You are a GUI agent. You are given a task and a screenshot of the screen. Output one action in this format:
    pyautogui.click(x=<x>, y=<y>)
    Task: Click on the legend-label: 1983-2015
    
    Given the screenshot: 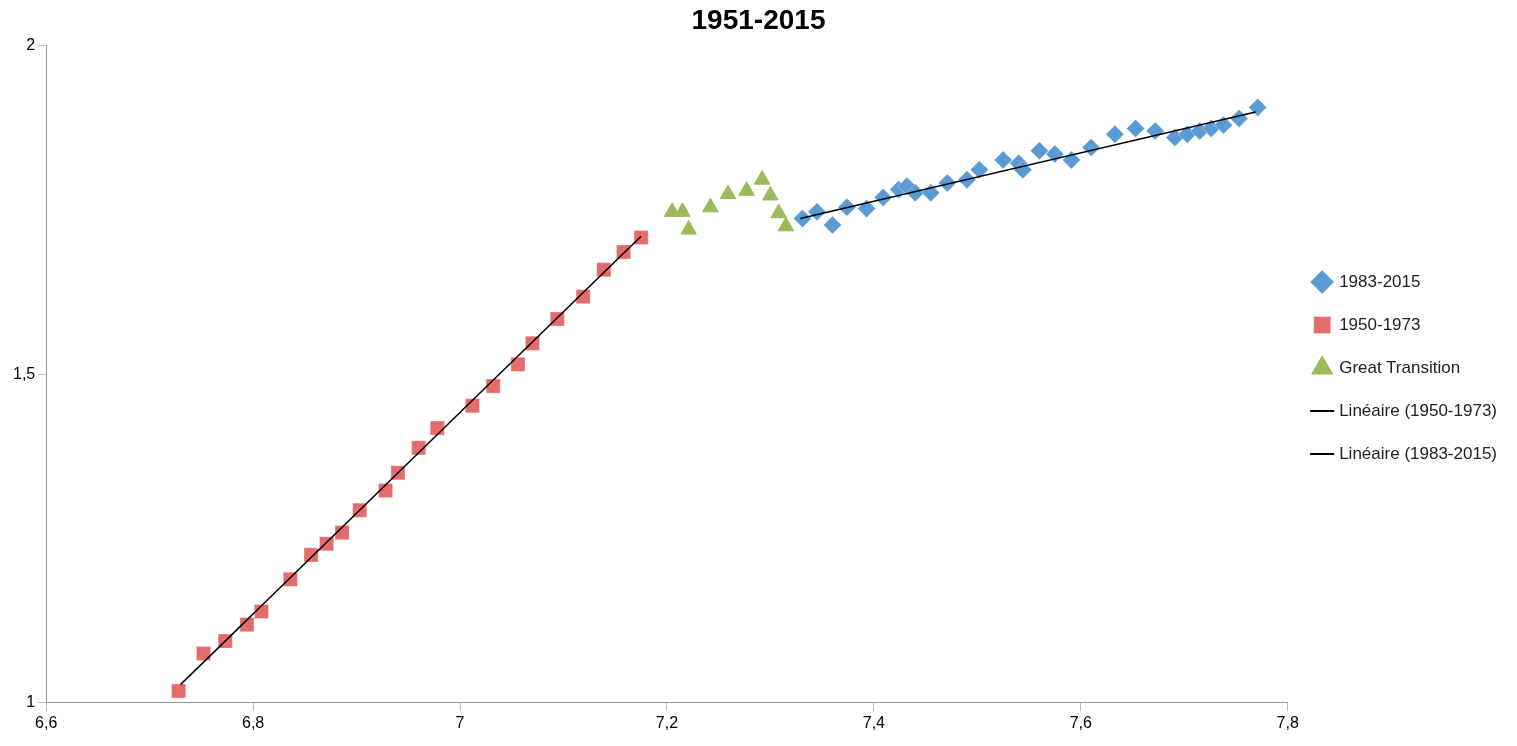 What is the action you would take?
    pyautogui.click(x=1380, y=281)
    